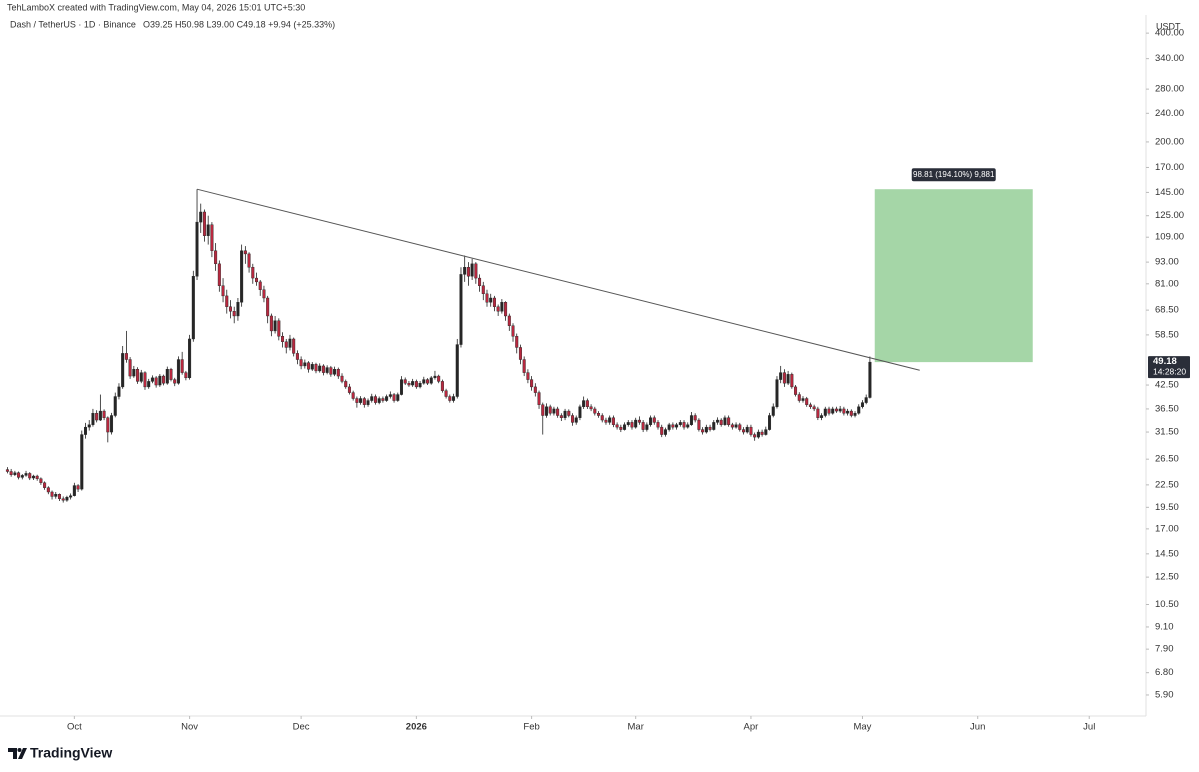 The height and width of the screenshot is (772, 1199). Describe the element at coordinates (1169, 192) in the screenshot. I see `y-tick-label: 145.00` at that location.